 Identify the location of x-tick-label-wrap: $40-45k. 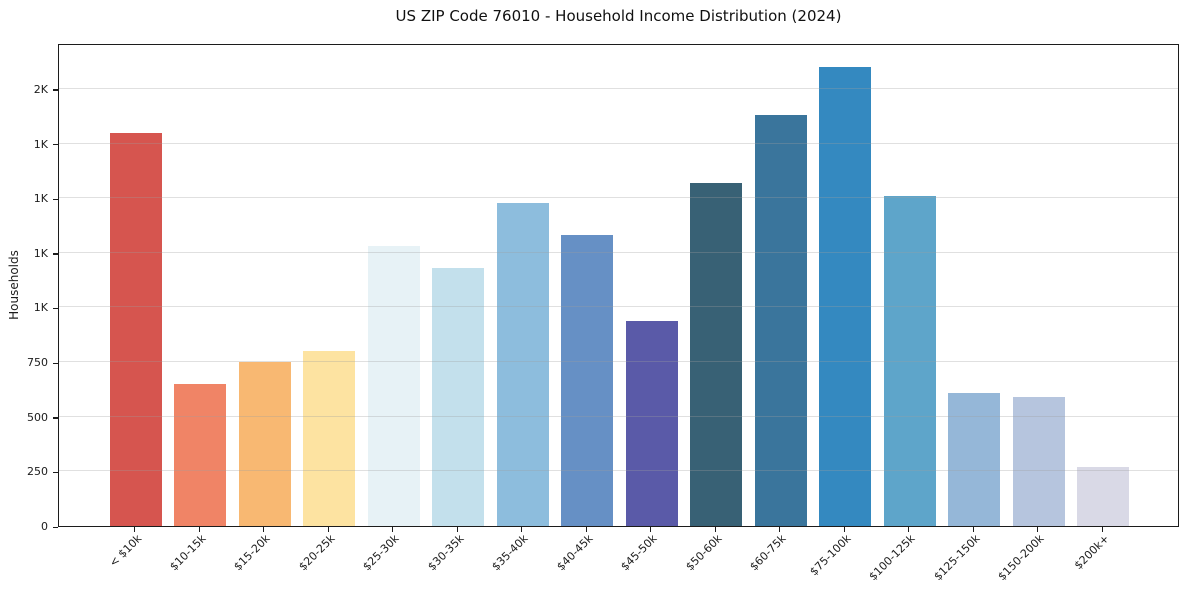
(490, 552).